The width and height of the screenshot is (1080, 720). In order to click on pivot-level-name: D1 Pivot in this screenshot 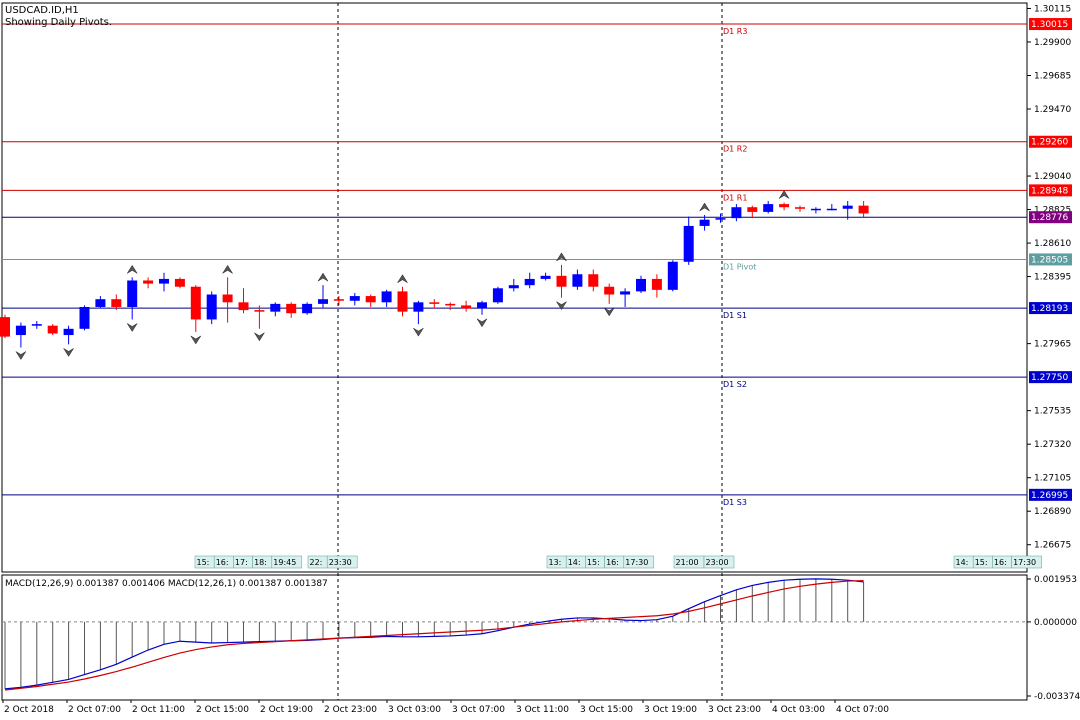, I will do `click(739, 266)`.